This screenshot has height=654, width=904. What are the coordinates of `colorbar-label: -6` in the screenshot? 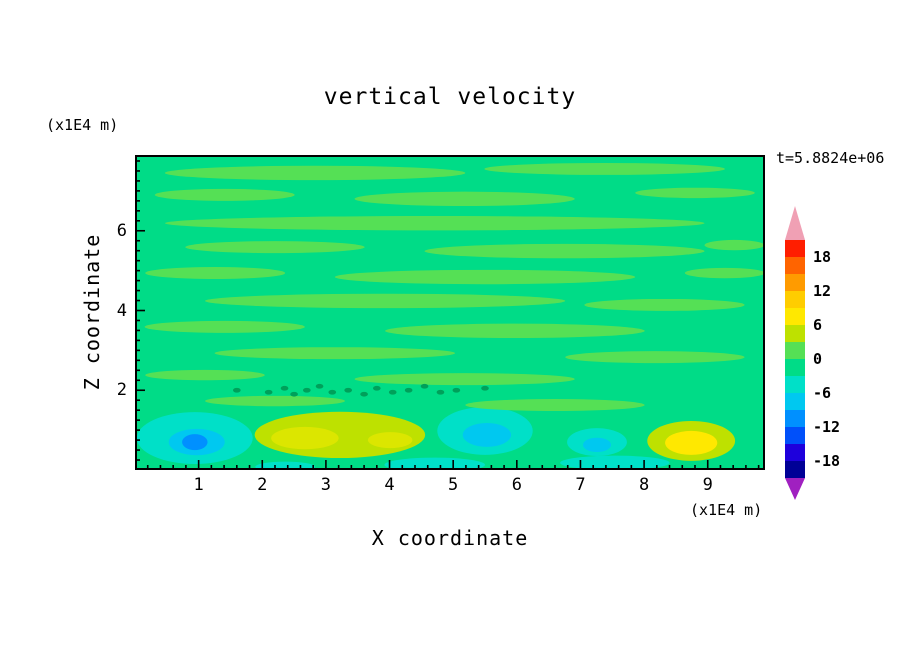 It's located at (822, 393).